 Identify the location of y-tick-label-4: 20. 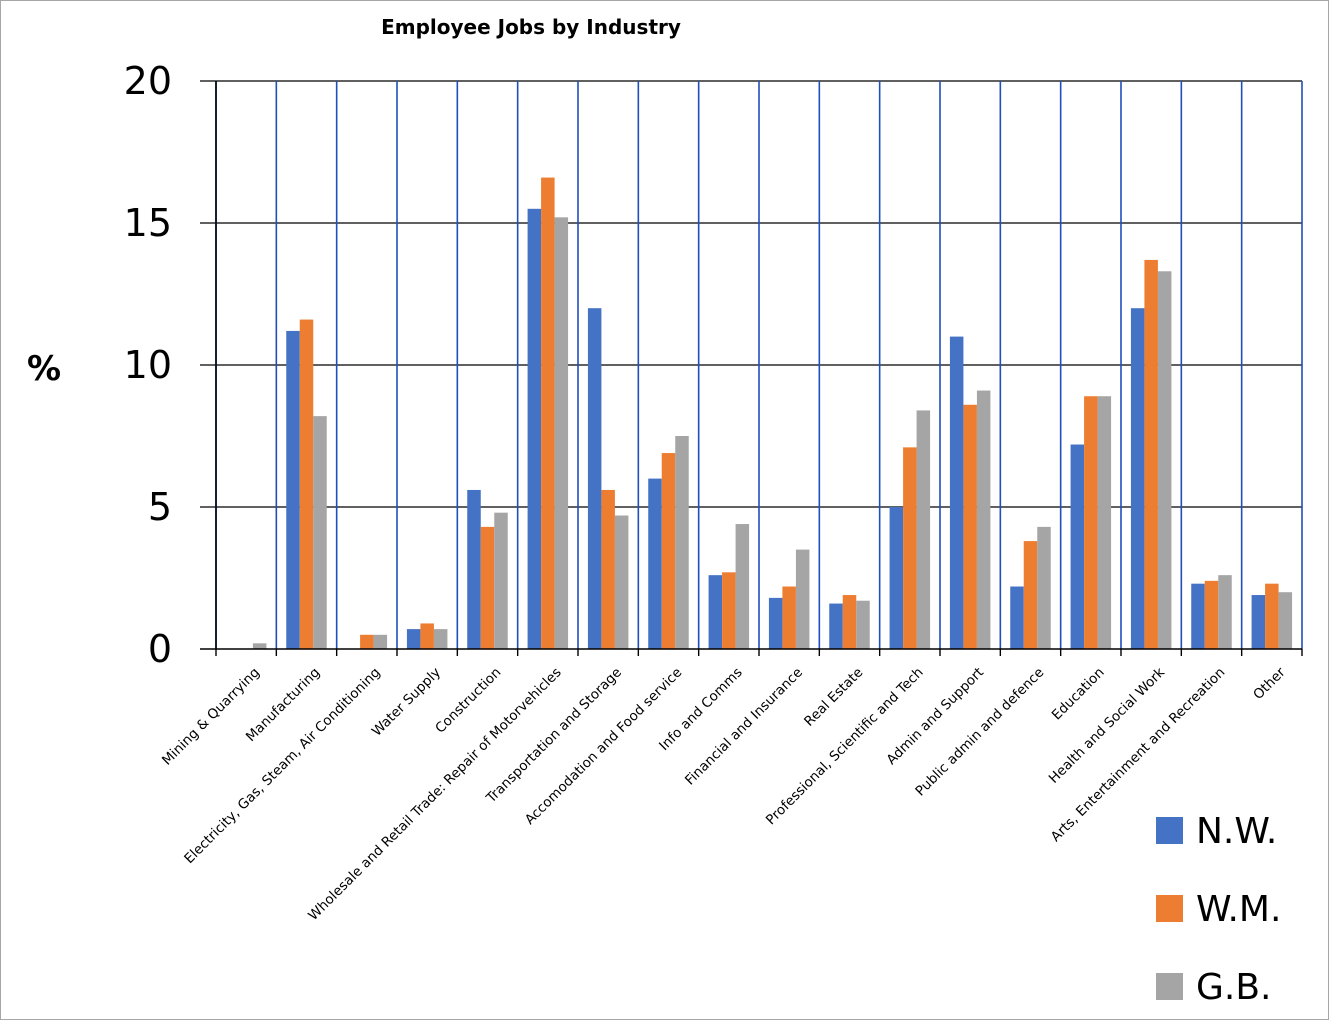
(148, 81).